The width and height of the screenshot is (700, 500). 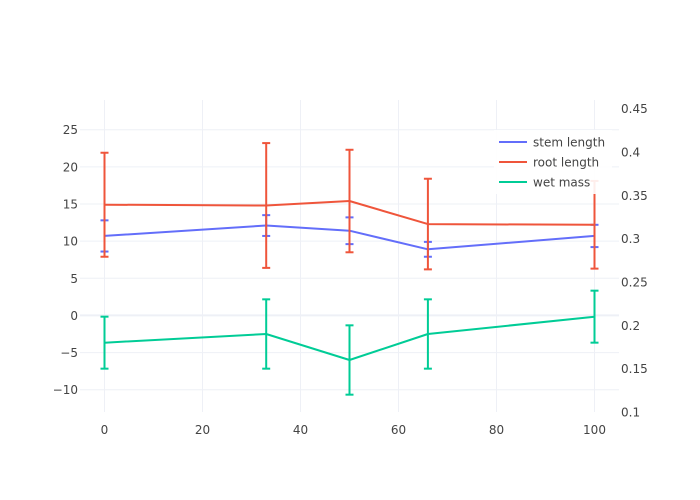 I want to click on x-tick-label: 20, so click(x=202, y=430).